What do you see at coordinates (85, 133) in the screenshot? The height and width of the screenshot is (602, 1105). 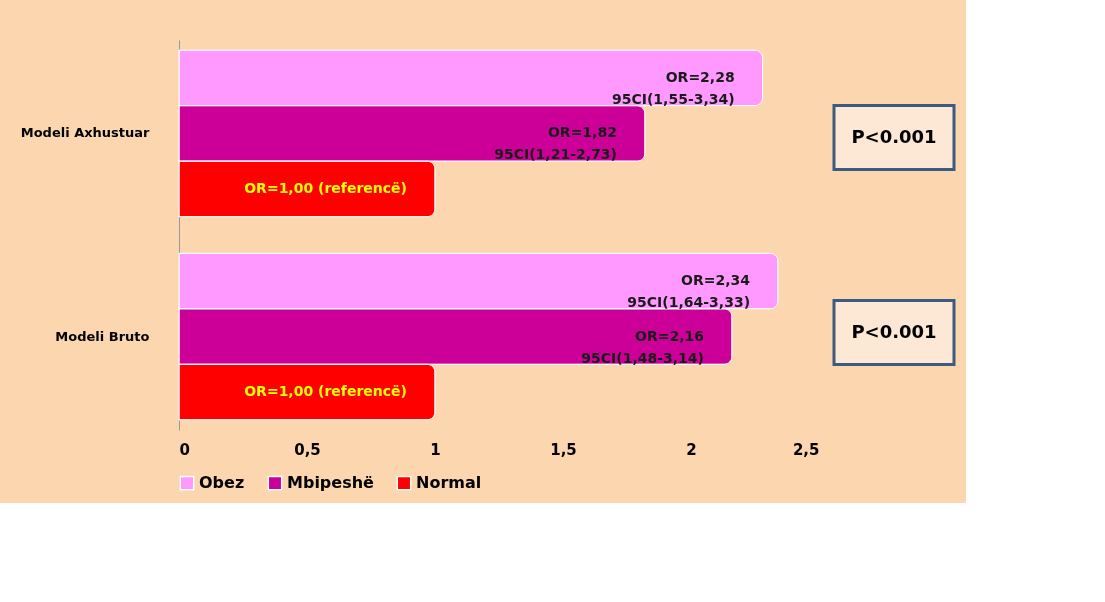 I see `y-tick-label: Modeli Axhustuar` at bounding box center [85, 133].